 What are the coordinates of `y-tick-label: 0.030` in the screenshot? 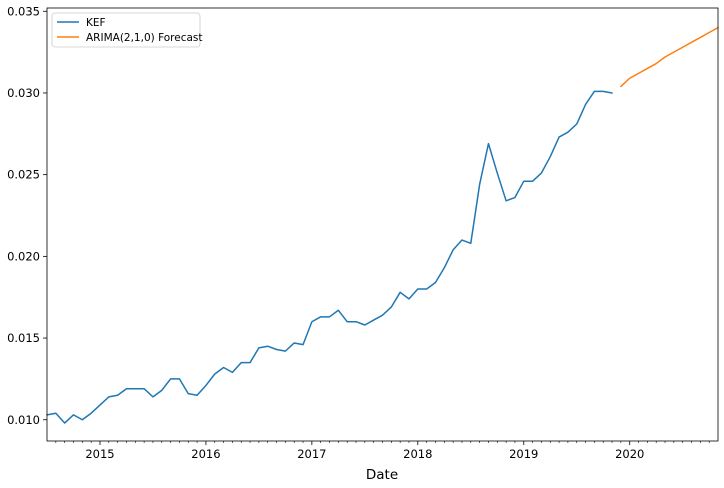 It's located at (23, 93).